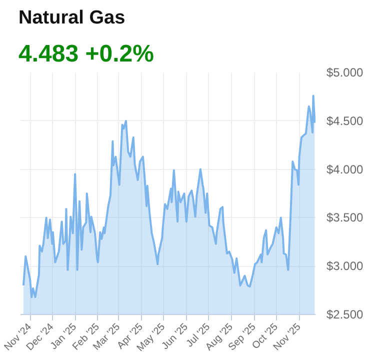 The image size is (366, 360). I want to click on y-tick-label: $4.000, so click(345, 169).